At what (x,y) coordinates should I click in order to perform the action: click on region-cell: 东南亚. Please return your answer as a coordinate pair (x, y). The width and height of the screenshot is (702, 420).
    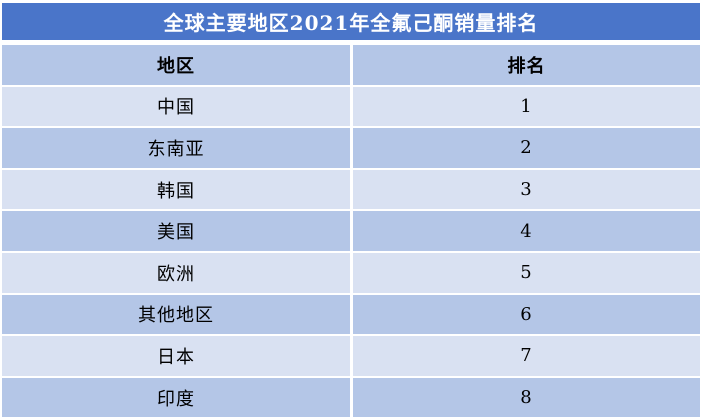
    Looking at the image, I should click on (176, 148).